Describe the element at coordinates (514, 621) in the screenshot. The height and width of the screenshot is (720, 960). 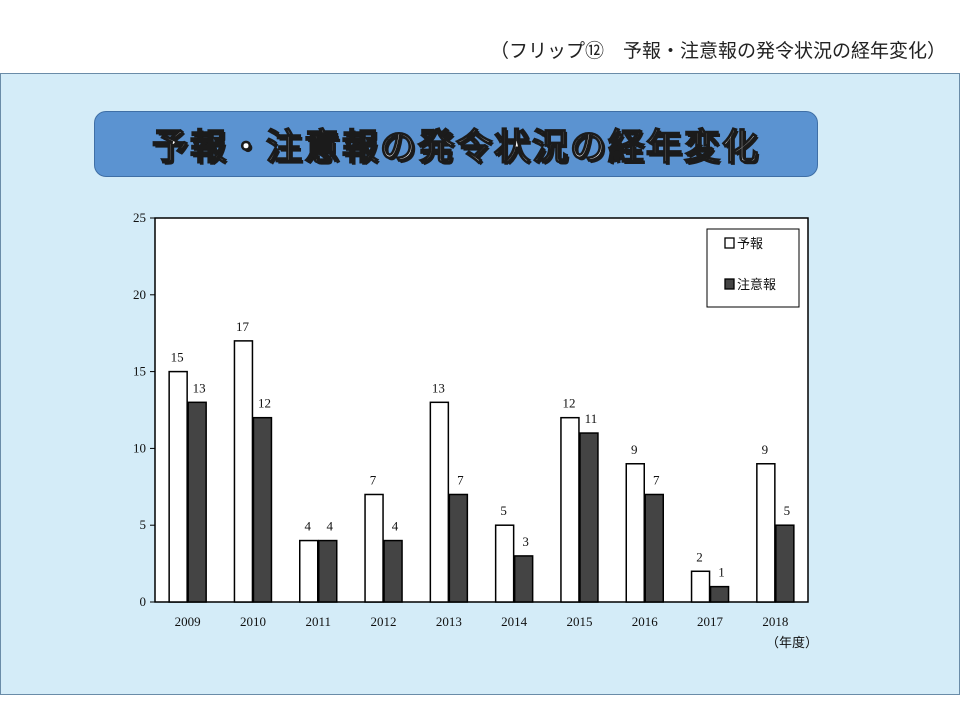
I see `x-tick-label: 2014` at that location.